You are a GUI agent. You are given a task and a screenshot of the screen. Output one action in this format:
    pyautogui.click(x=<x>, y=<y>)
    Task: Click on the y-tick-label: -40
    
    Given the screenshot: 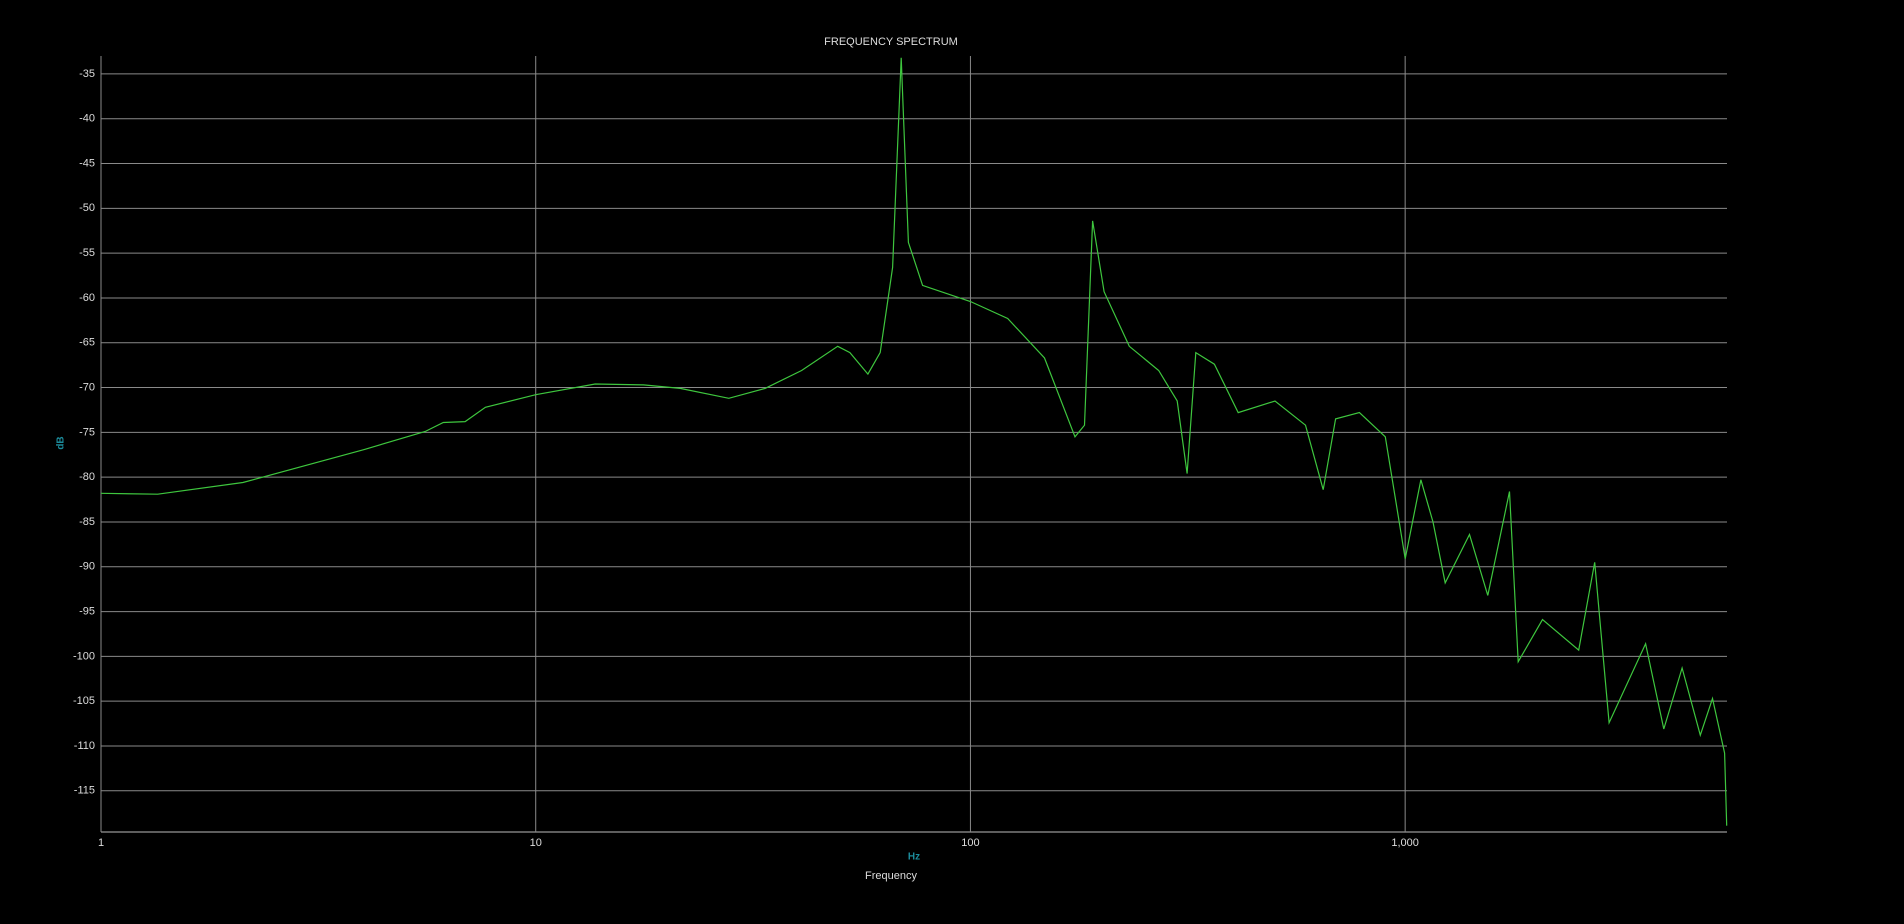 What is the action you would take?
    pyautogui.click(x=87, y=119)
    